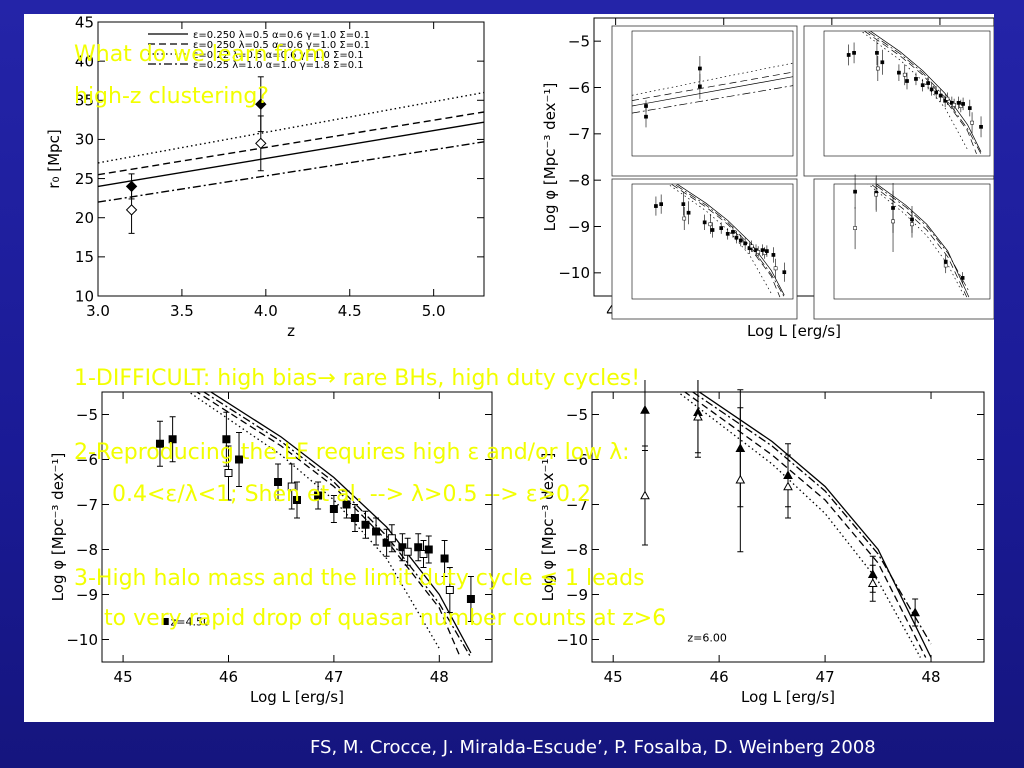  Describe the element at coordinates (84, 101) in the screenshot. I see `y-tick-label: 35` at that location.